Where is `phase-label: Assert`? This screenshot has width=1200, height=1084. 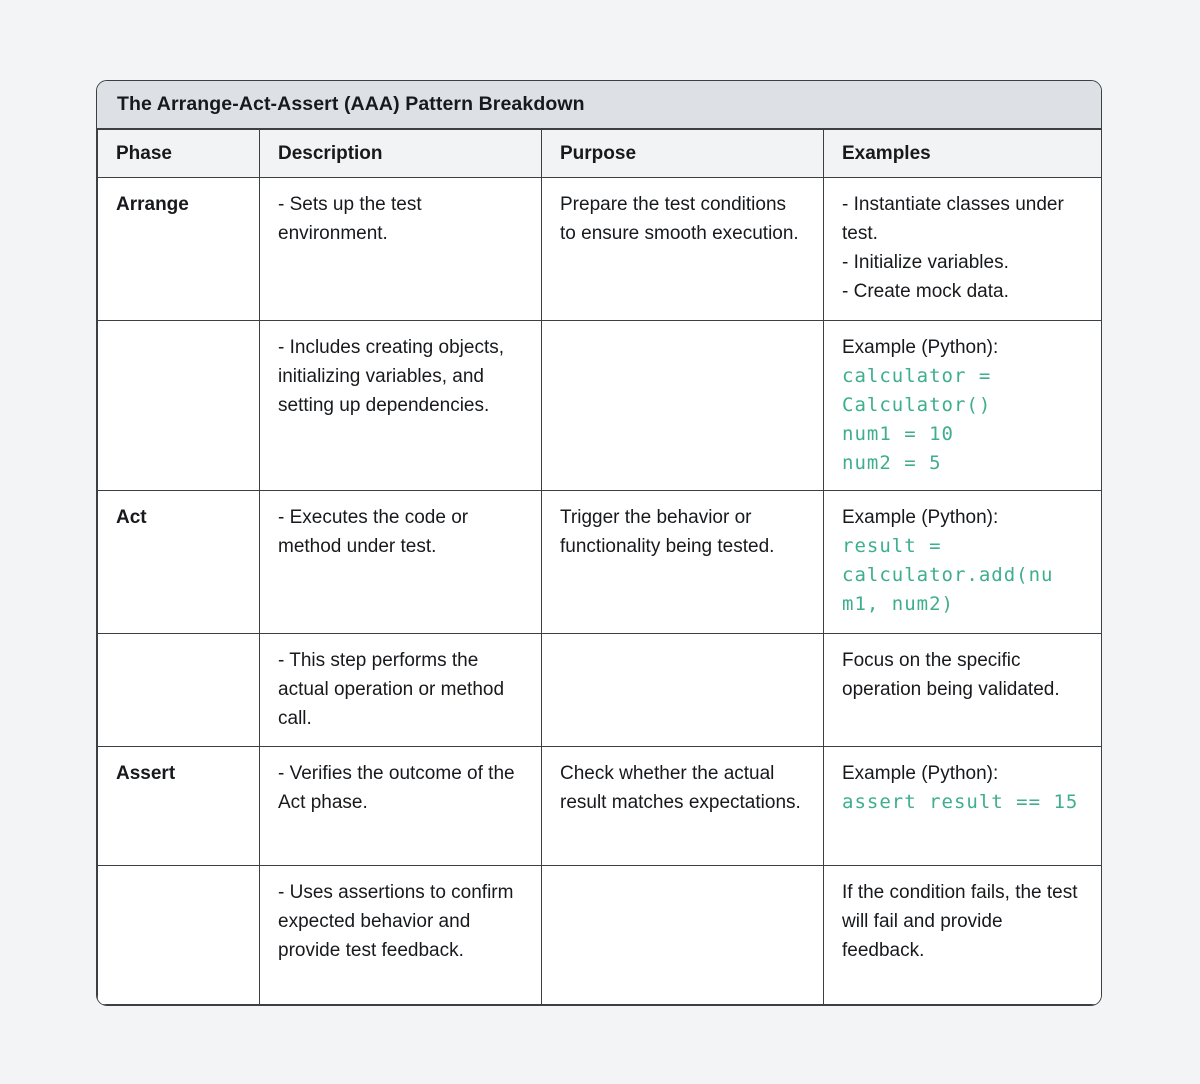 phase-label: Assert is located at coordinates (146, 773).